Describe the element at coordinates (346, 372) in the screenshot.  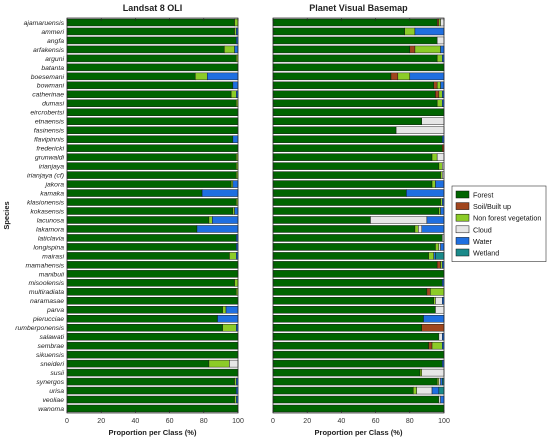
I see `bar-segment-forest-susii` at that location.